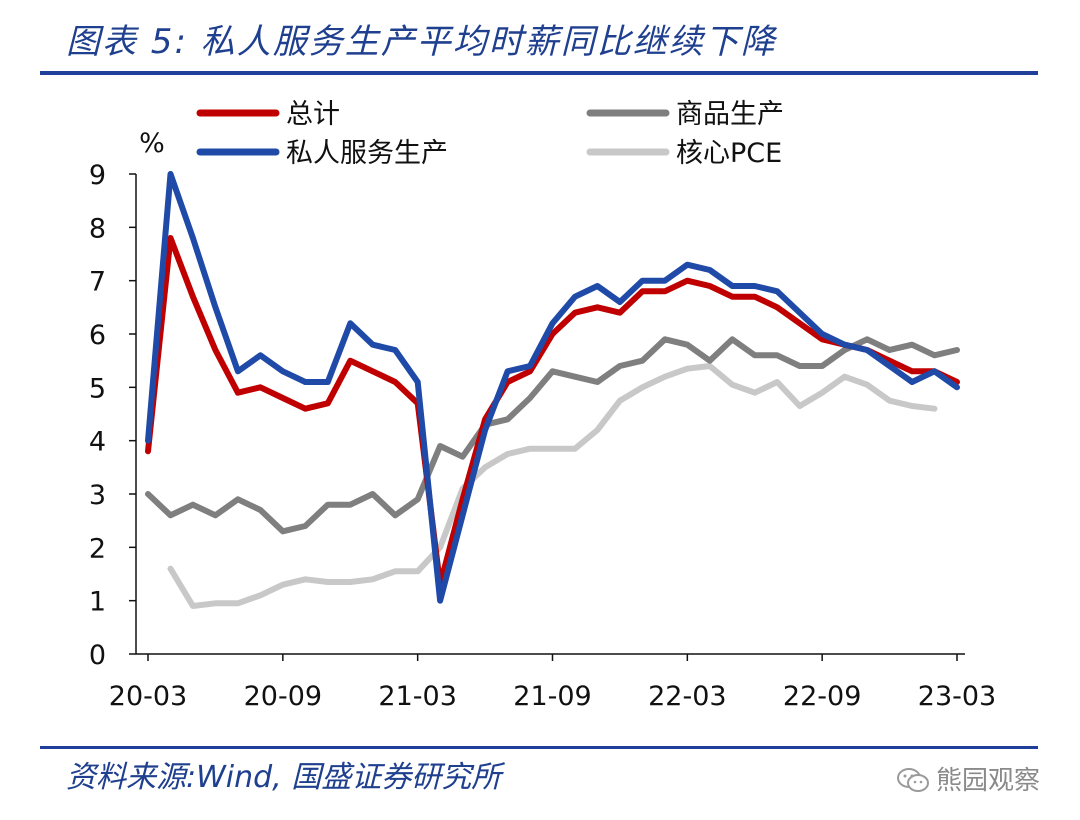 The width and height of the screenshot is (1080, 820). I want to click on x-tick-label: 22-03, so click(687, 696).